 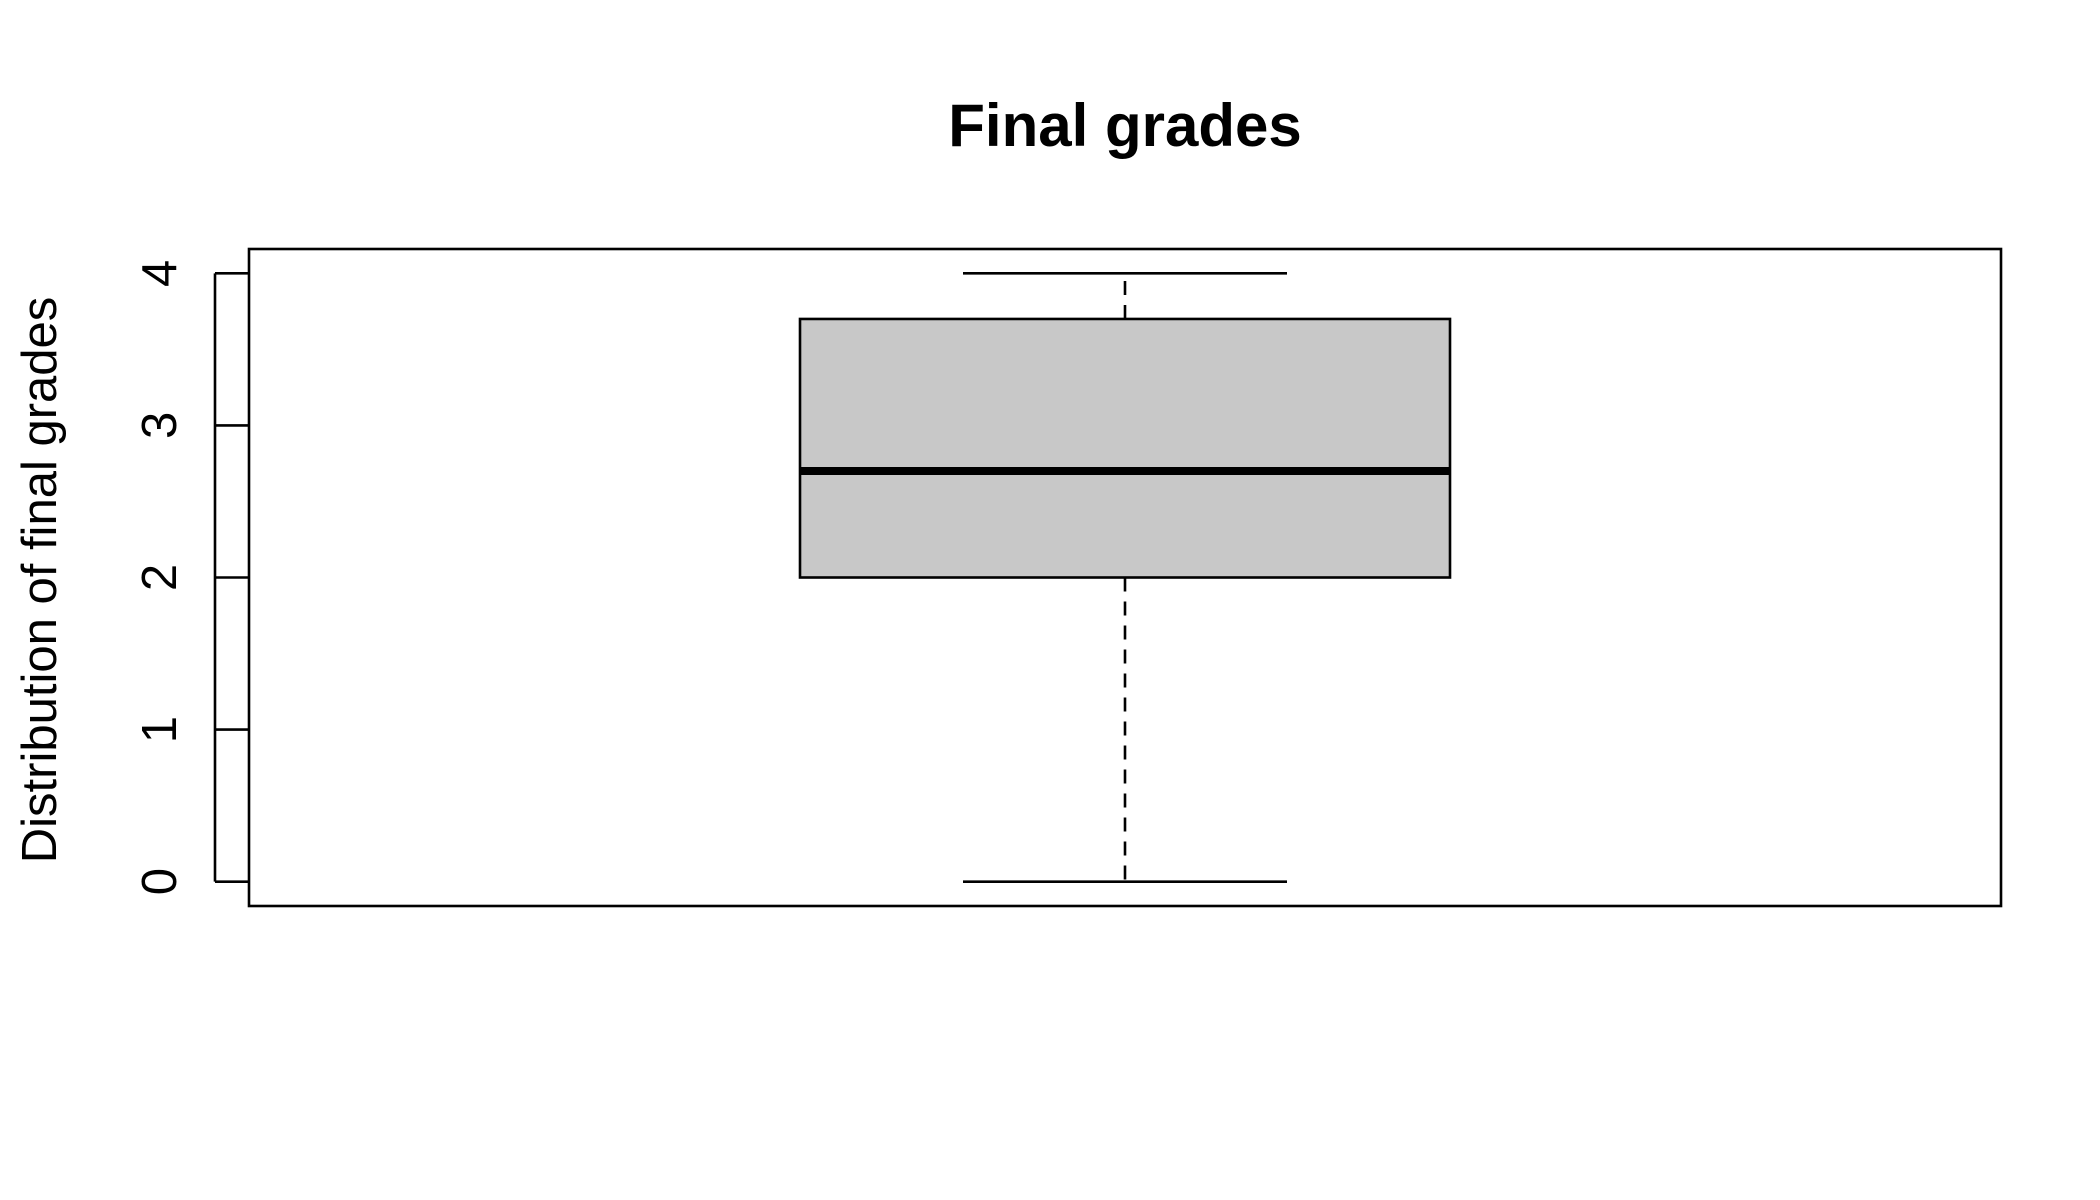 I want to click on chart-title: Final grades, so click(x=1124, y=125).